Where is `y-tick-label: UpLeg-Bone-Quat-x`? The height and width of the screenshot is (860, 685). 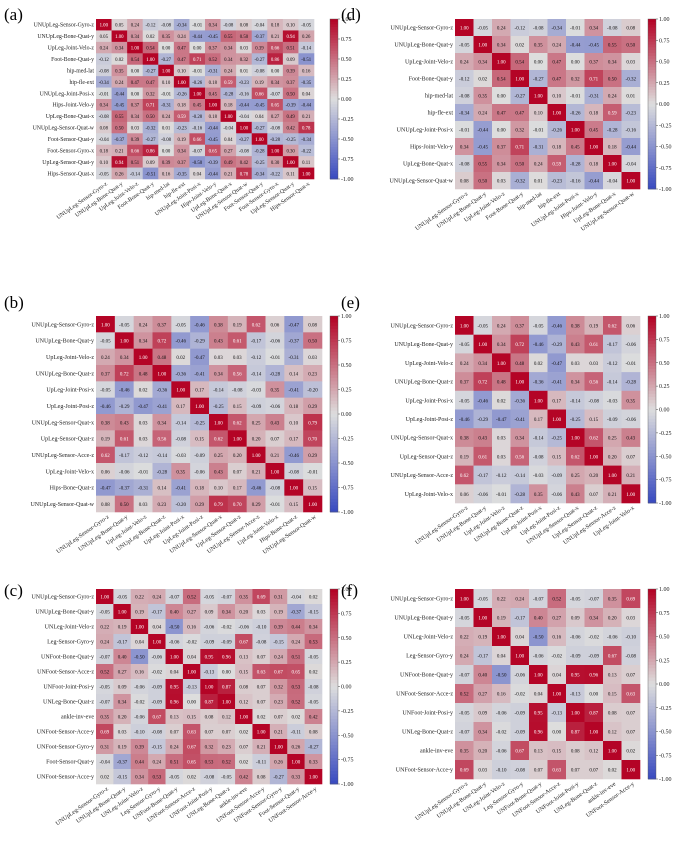 y-tick-label: UpLeg-Bone-Quat-x is located at coordinates (70, 117).